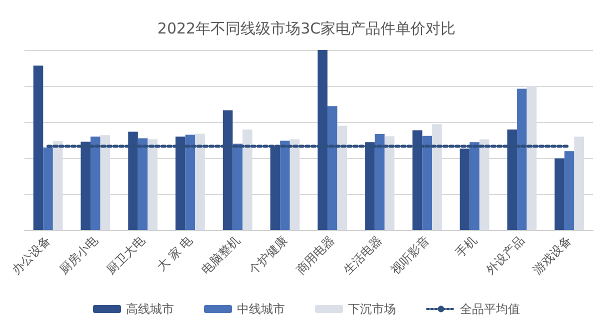  Describe the element at coordinates (306, 29) in the screenshot. I see `chart-title: 2022年不同线级市场3C家电产品件单价对比` at that location.